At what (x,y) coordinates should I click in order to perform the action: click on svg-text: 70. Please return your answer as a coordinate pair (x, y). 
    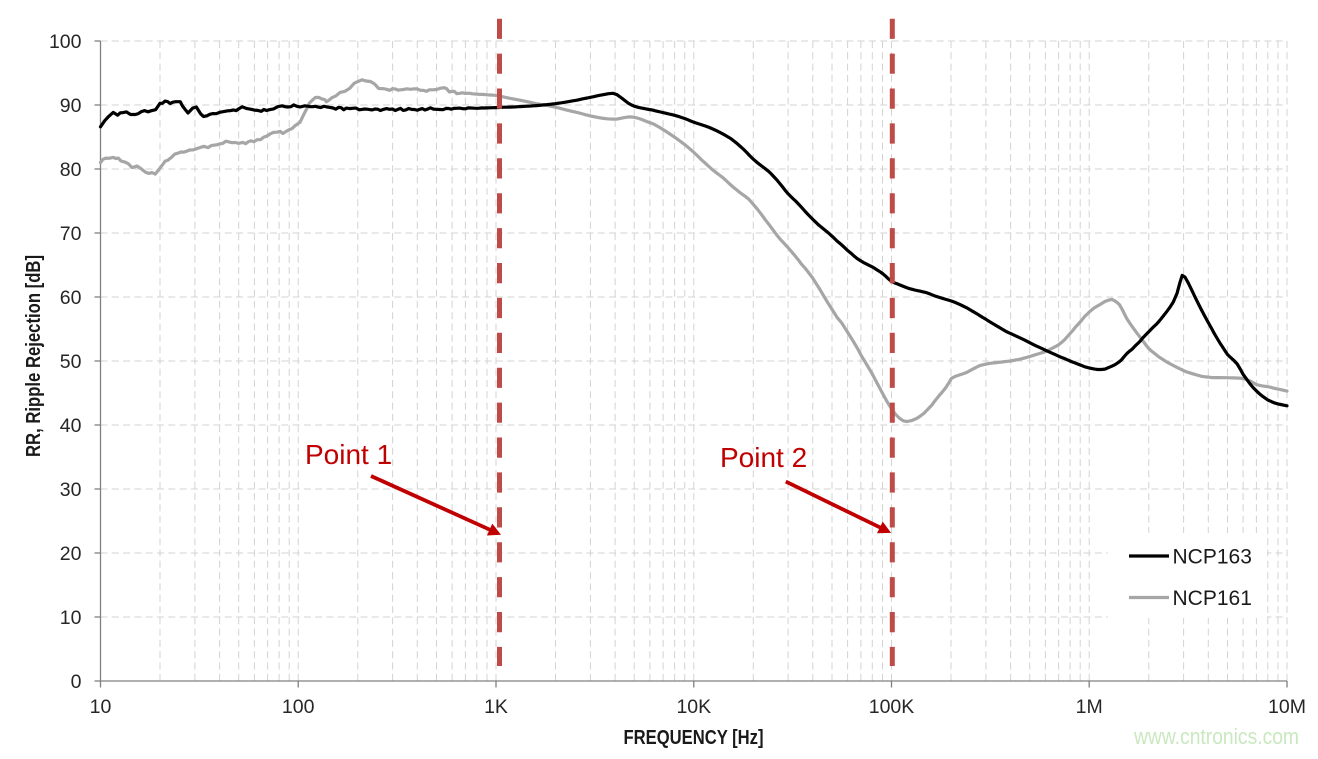
    Looking at the image, I should click on (71, 234).